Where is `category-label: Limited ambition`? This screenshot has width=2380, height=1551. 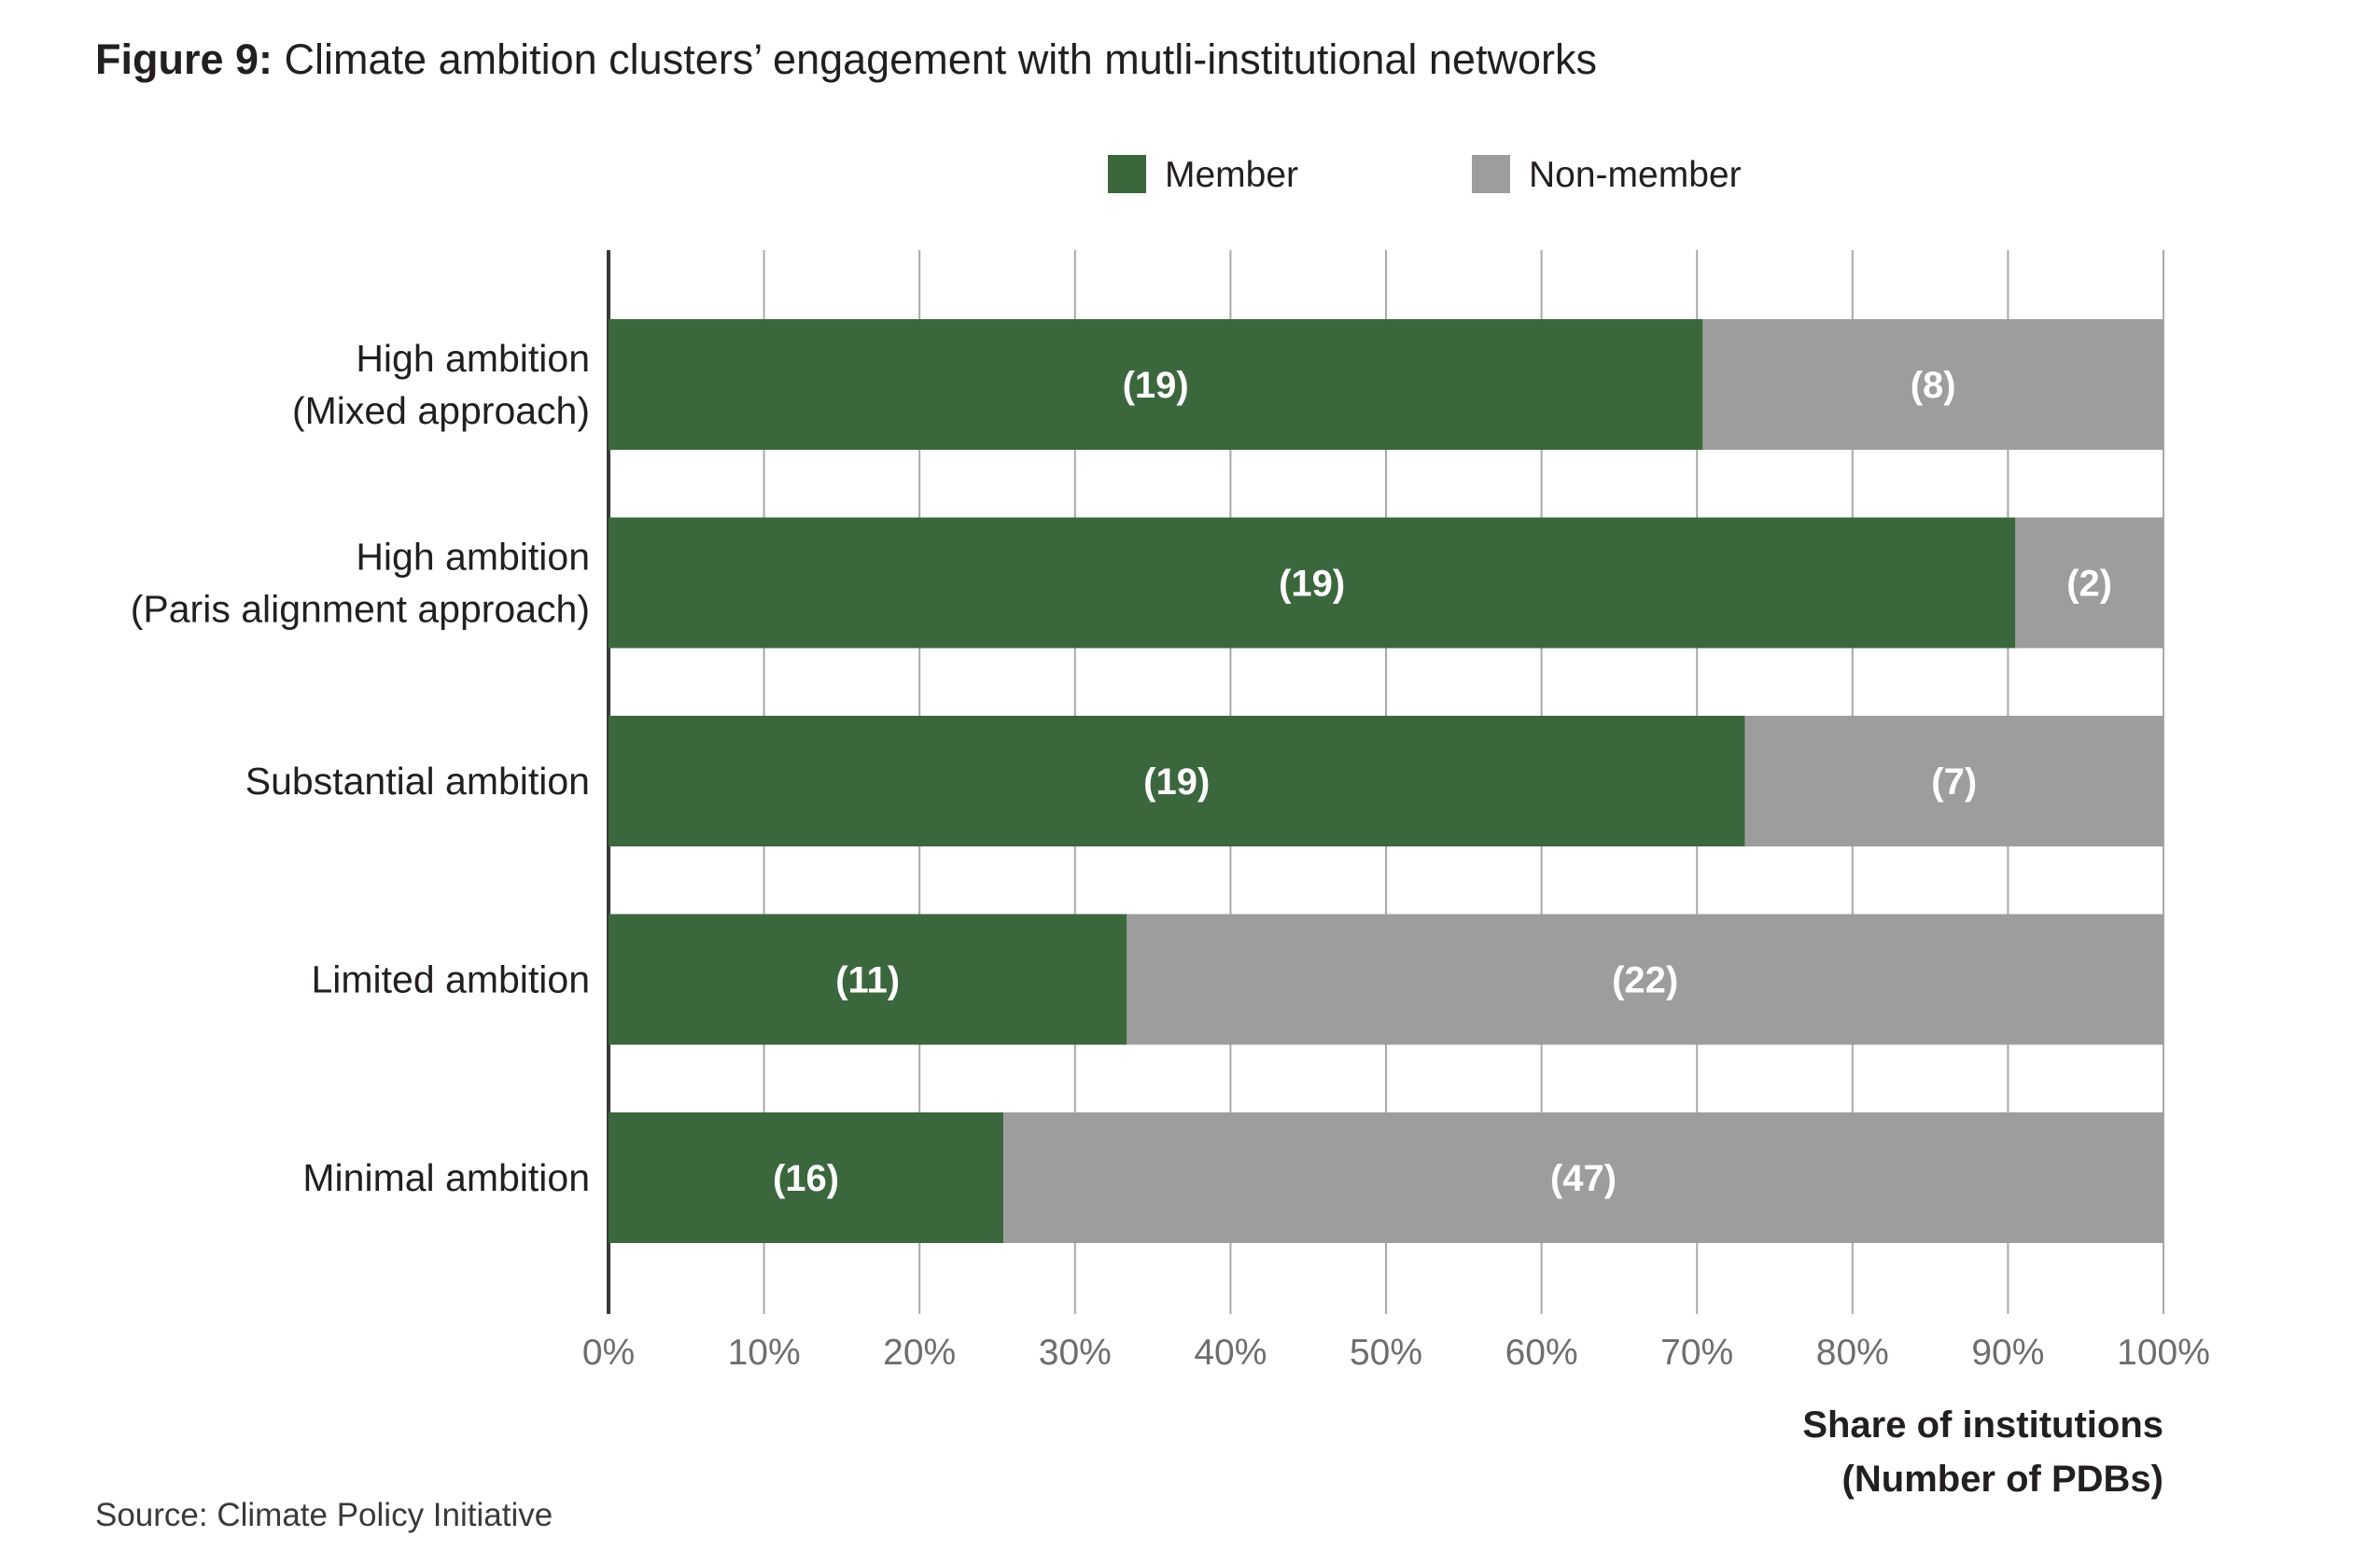
category-label: Limited ambition is located at coordinates (450, 979).